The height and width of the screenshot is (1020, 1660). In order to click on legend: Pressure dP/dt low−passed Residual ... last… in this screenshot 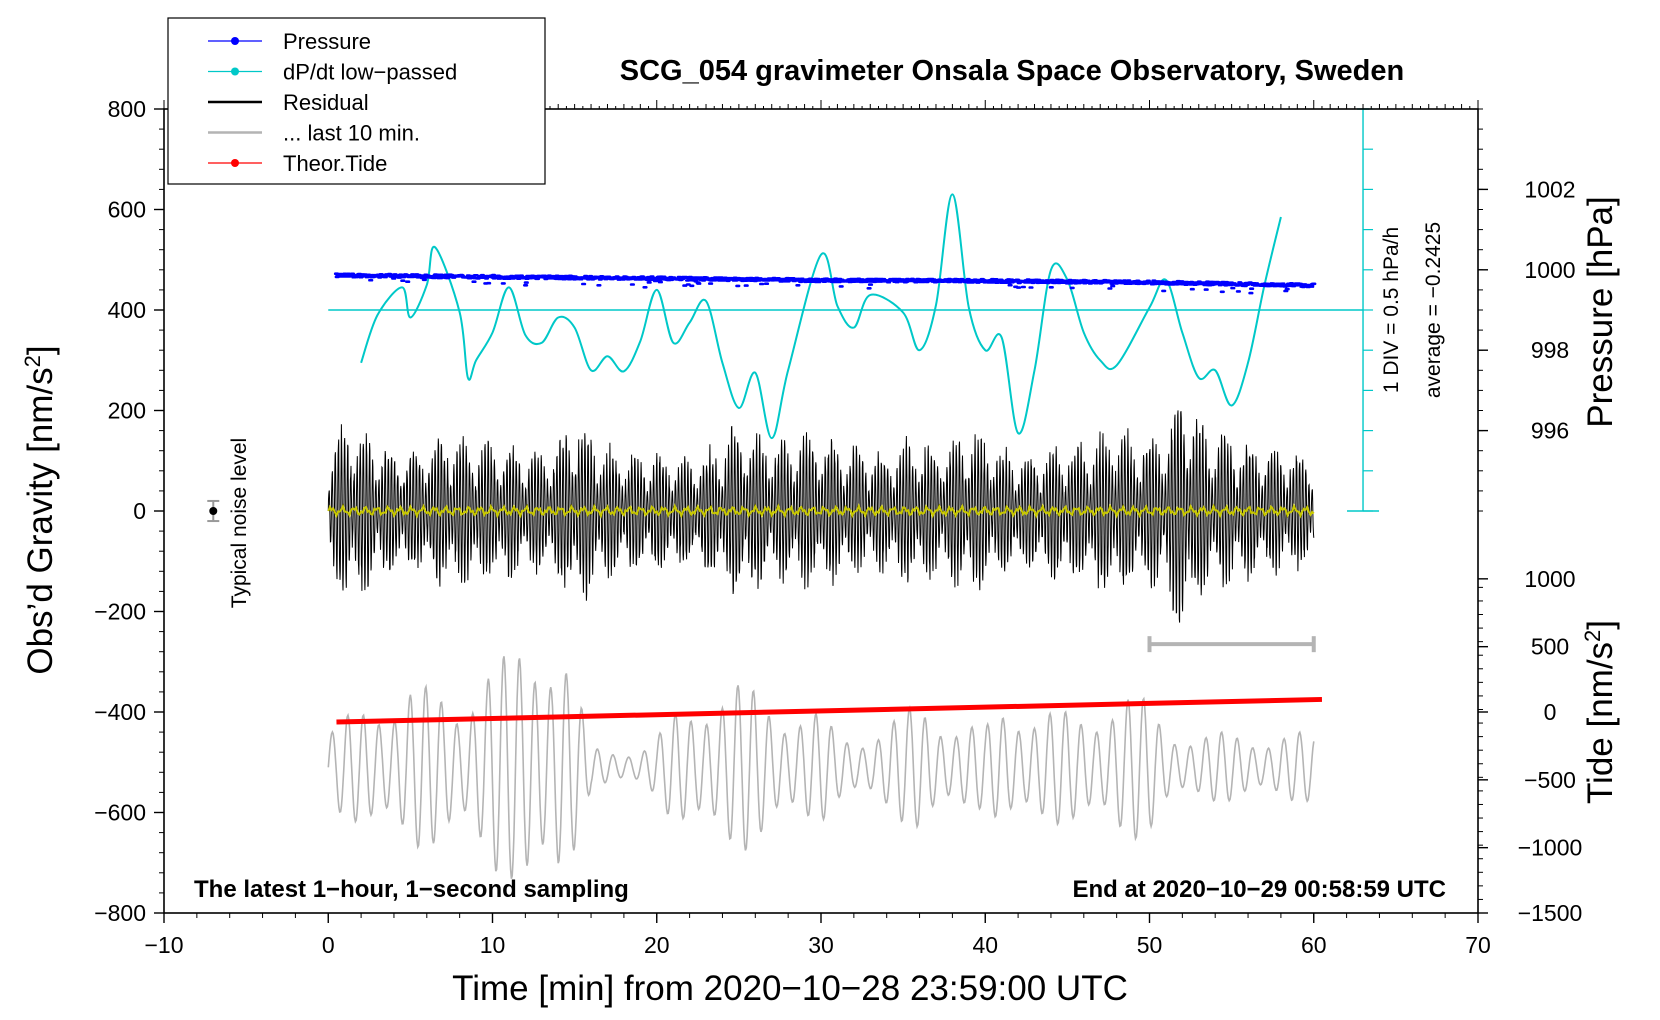, I will do `click(356, 101)`.